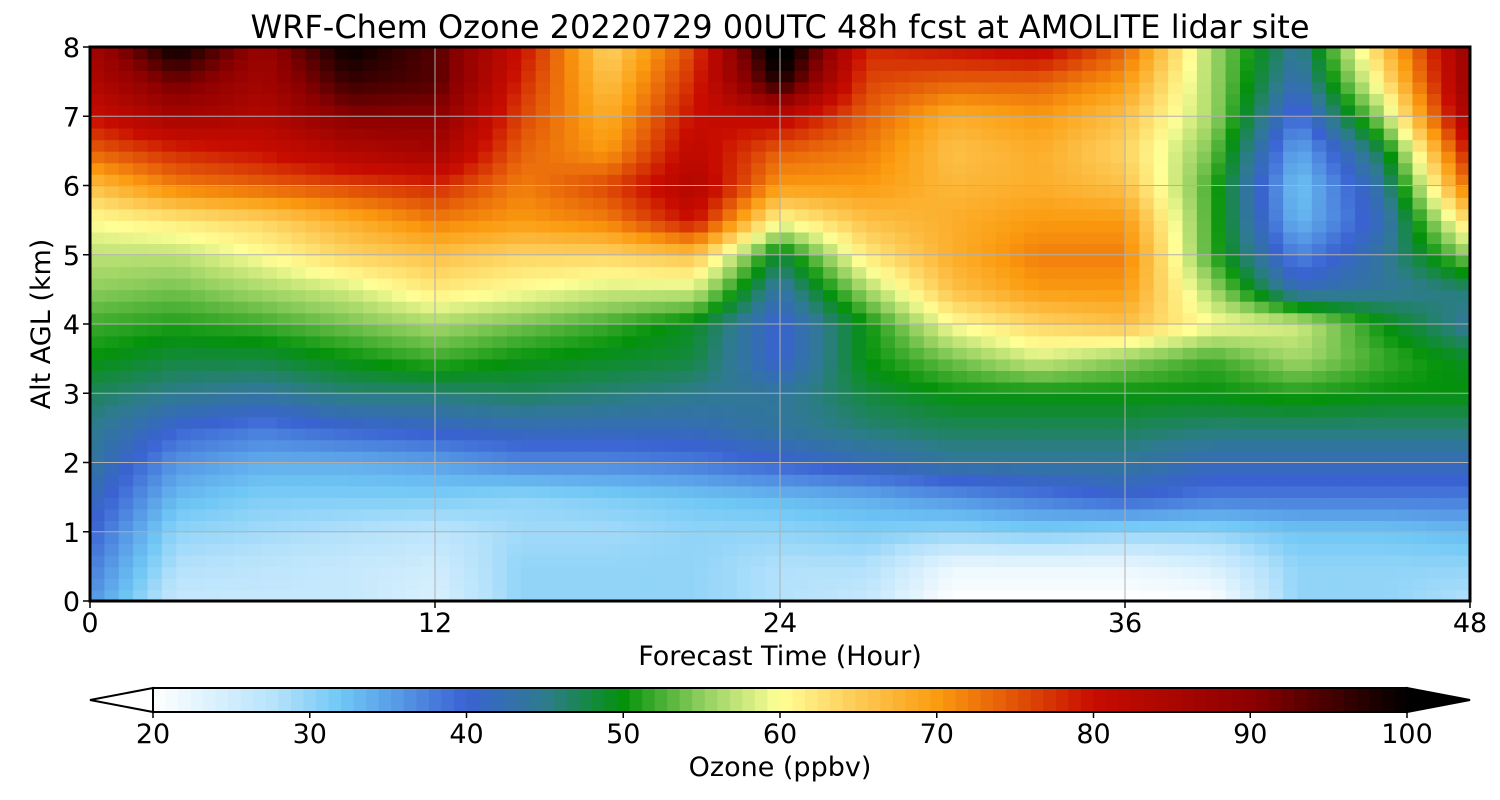 This screenshot has width=1500, height=800. What do you see at coordinates (780, 700) in the screenshot?
I see `colorbar-swatches` at bounding box center [780, 700].